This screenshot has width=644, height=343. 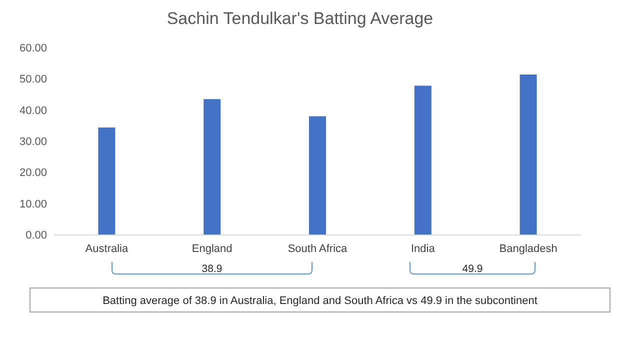 What do you see at coordinates (36, 236) in the screenshot?
I see `y-tick-label: 0.00` at bounding box center [36, 236].